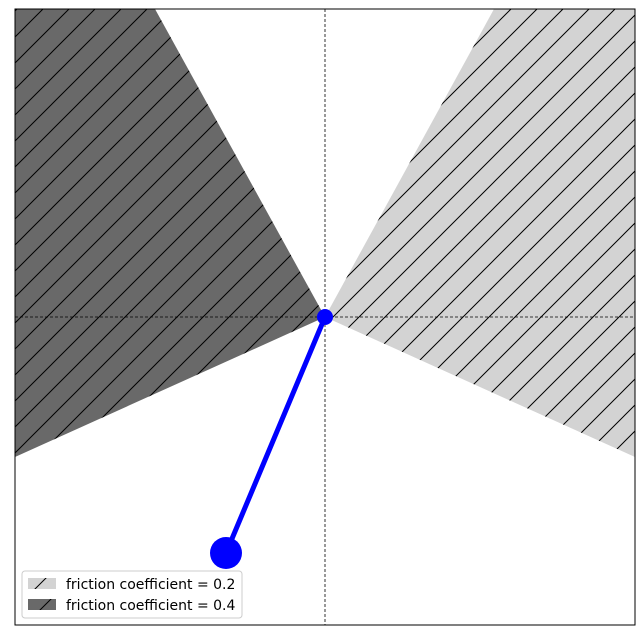 This screenshot has height=640, width=644. I want to click on legend-label-0.2: friction coefficient = 0.2, so click(150, 585).